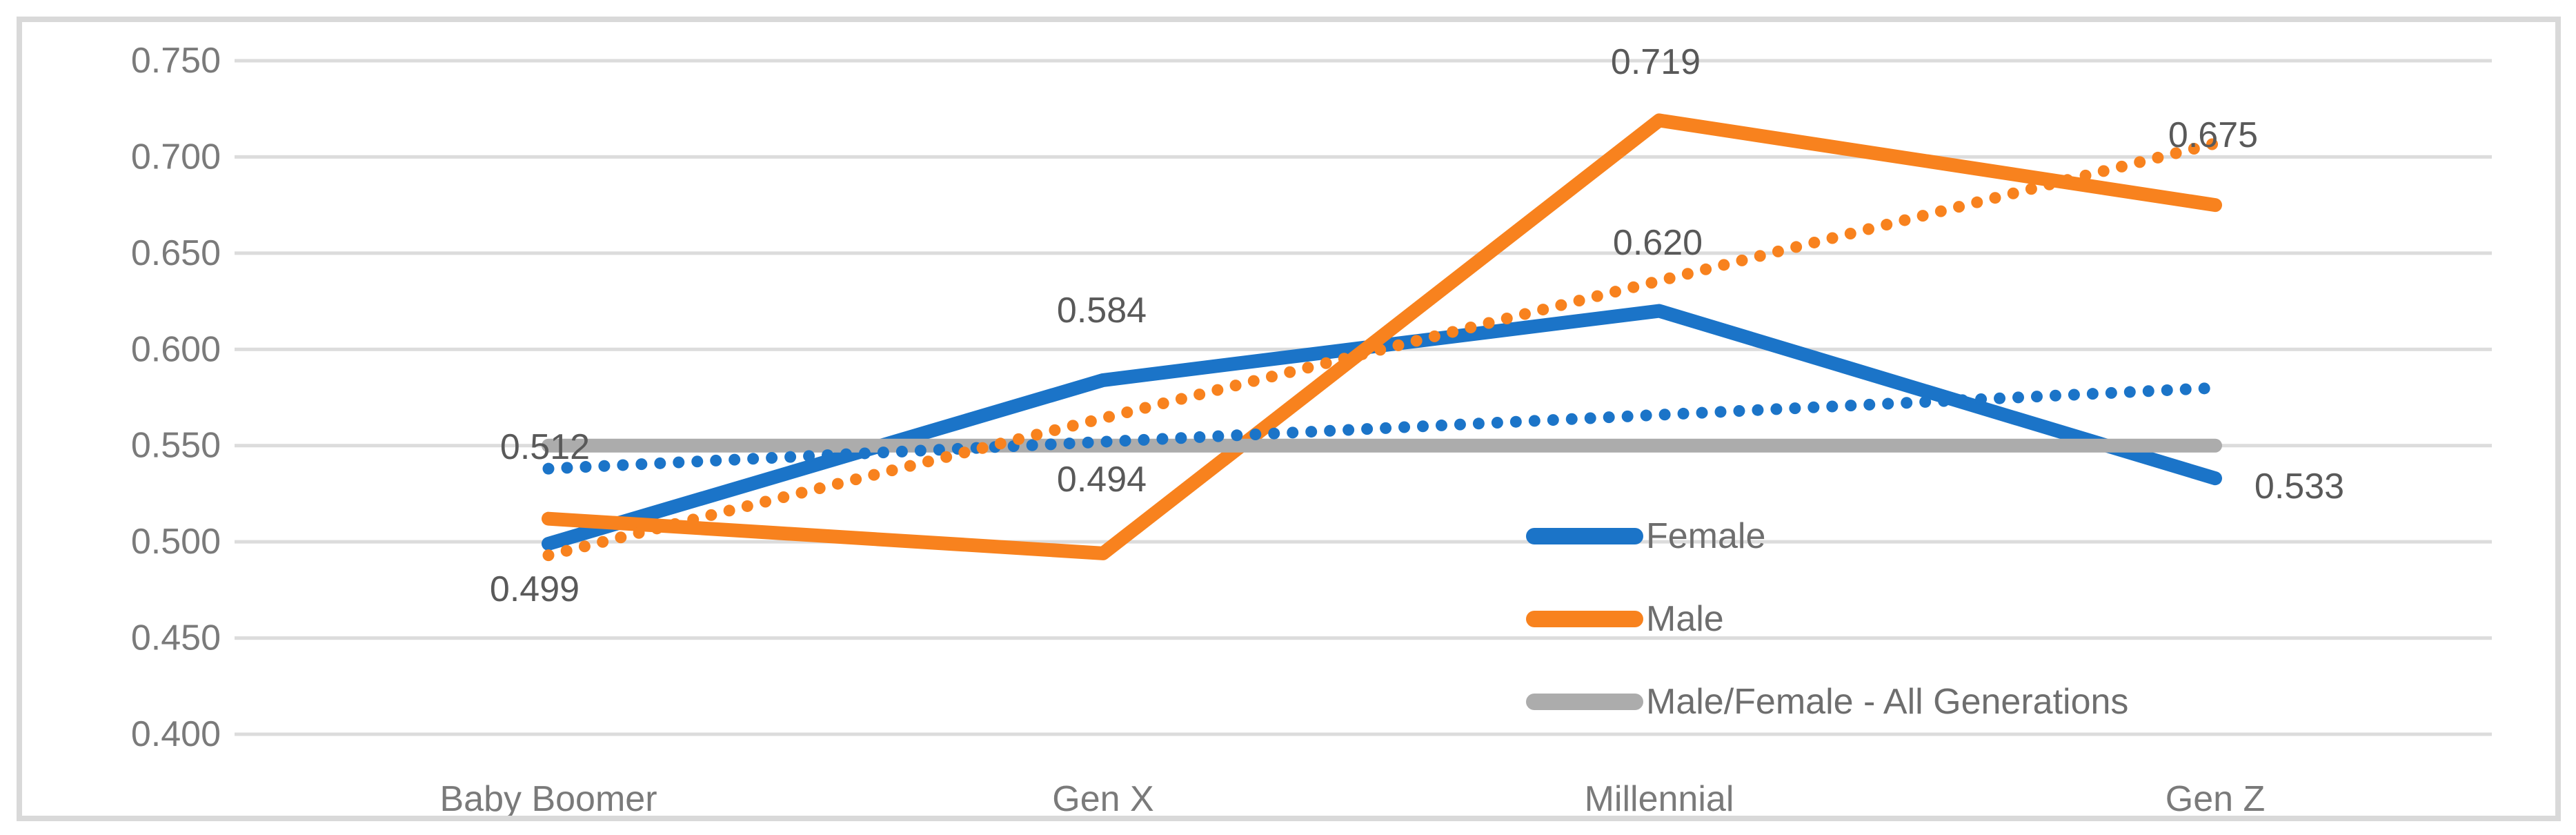 The image size is (2576, 835). Describe the element at coordinates (176, 157) in the screenshot. I see `y-axis-tick-label: 0.700` at that location.